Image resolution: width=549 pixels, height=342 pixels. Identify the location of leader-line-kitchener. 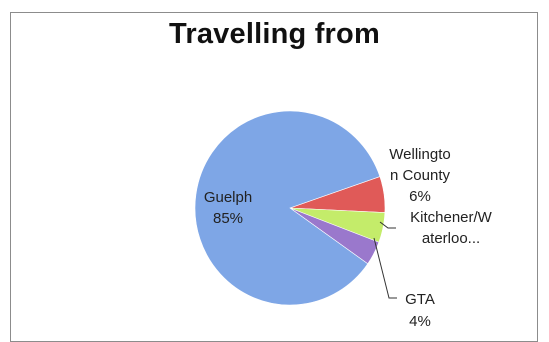
(387, 225).